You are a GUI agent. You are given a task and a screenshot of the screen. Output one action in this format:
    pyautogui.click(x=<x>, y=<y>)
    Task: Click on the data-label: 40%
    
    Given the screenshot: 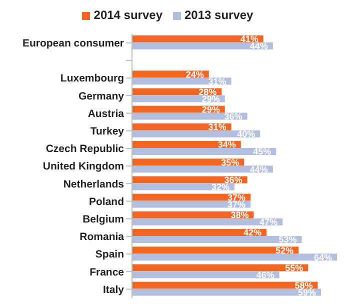 What is the action you would take?
    pyautogui.click(x=246, y=134)
    